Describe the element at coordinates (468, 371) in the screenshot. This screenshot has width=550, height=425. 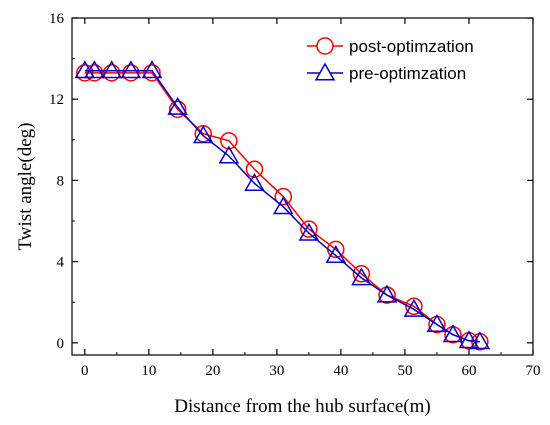
I see `x-tick-label: 60` at that location.